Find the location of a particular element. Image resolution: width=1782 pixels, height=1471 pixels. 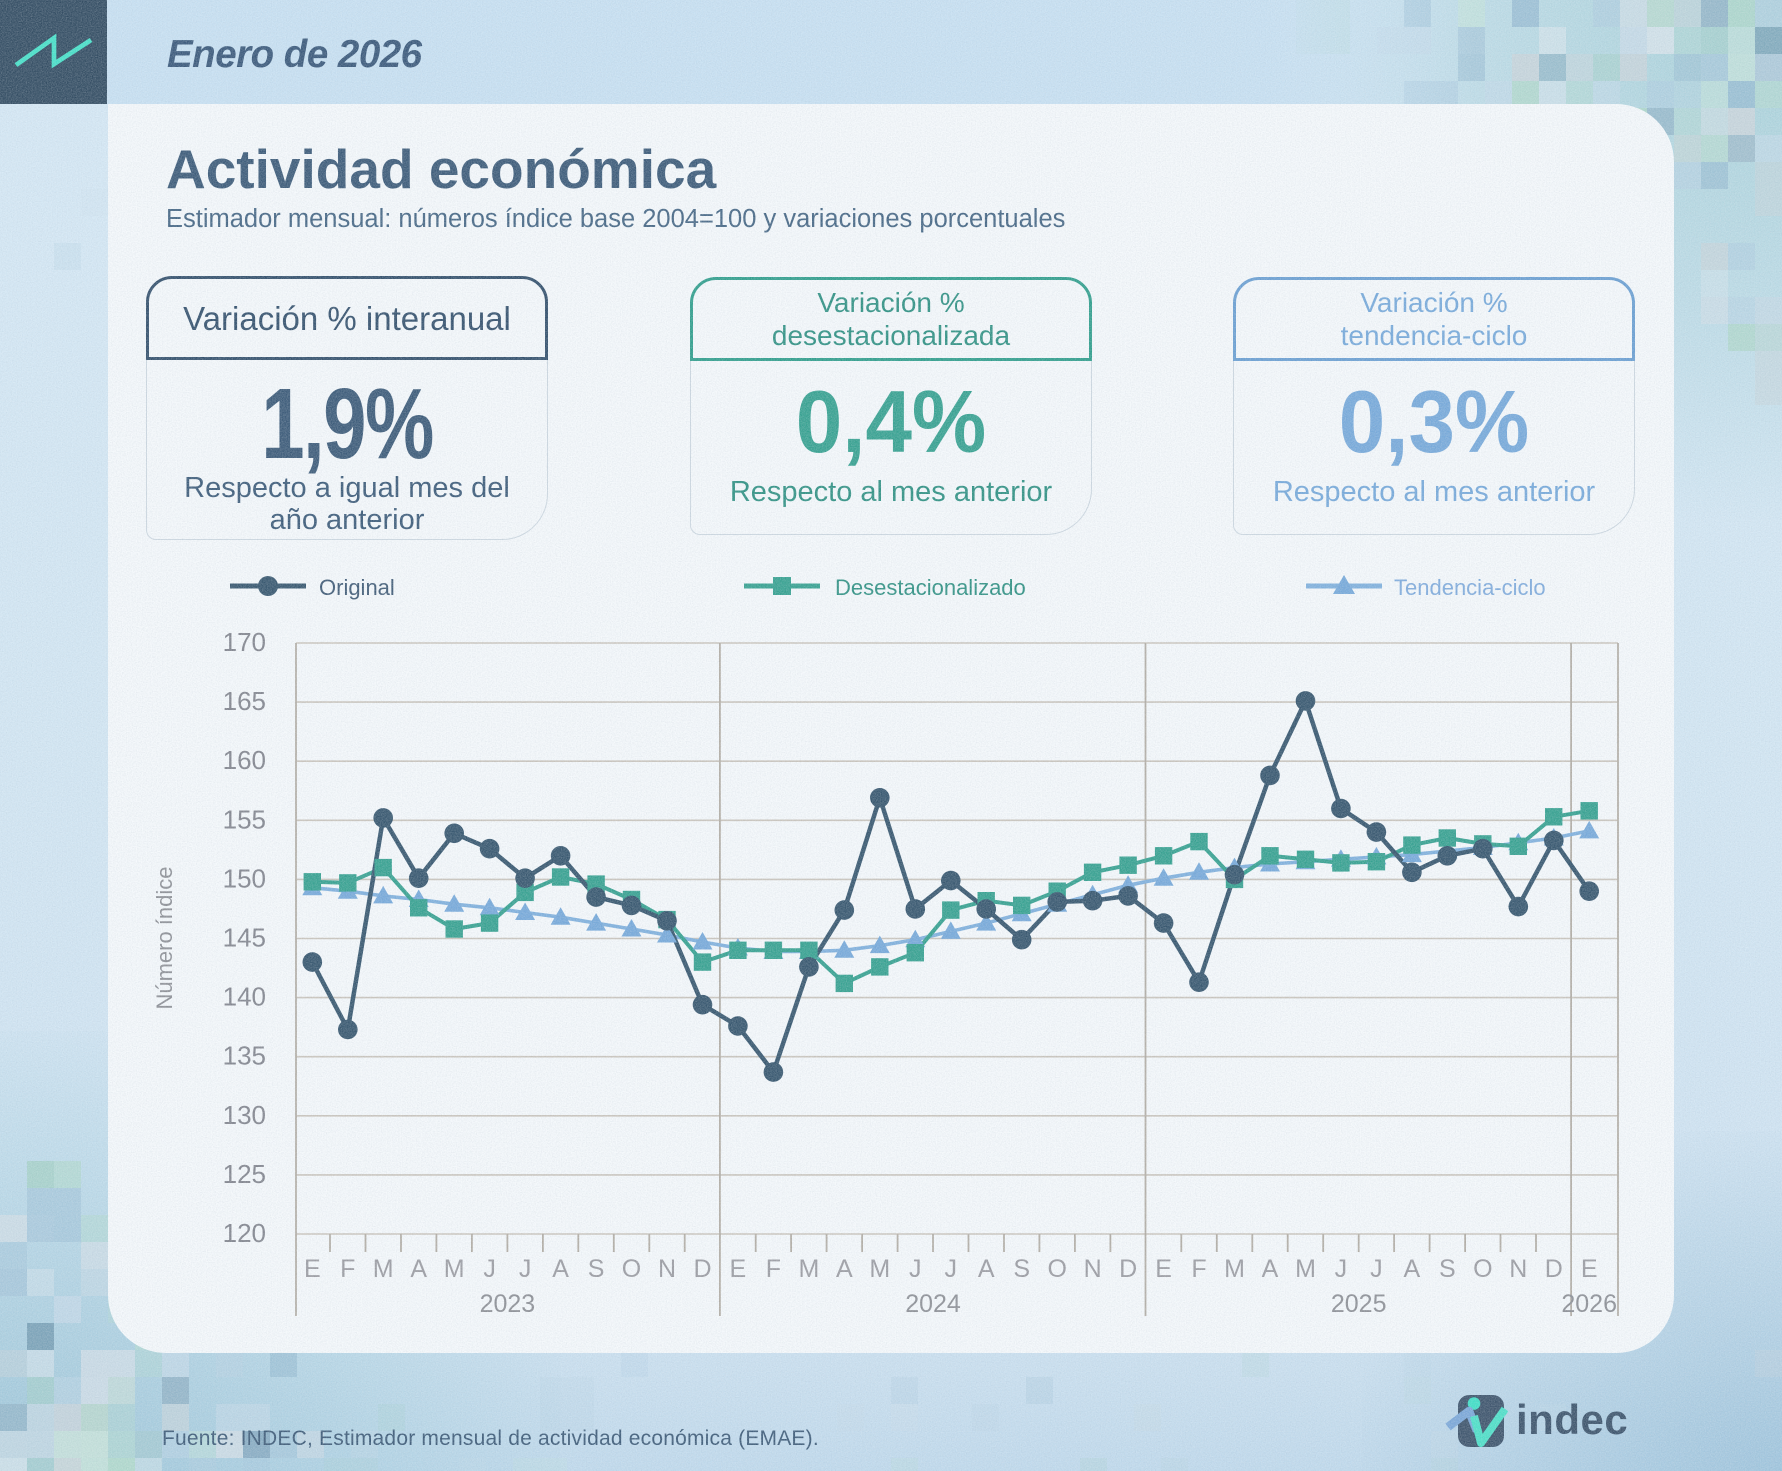

svg-text: 2023 is located at coordinates (508, 1304).